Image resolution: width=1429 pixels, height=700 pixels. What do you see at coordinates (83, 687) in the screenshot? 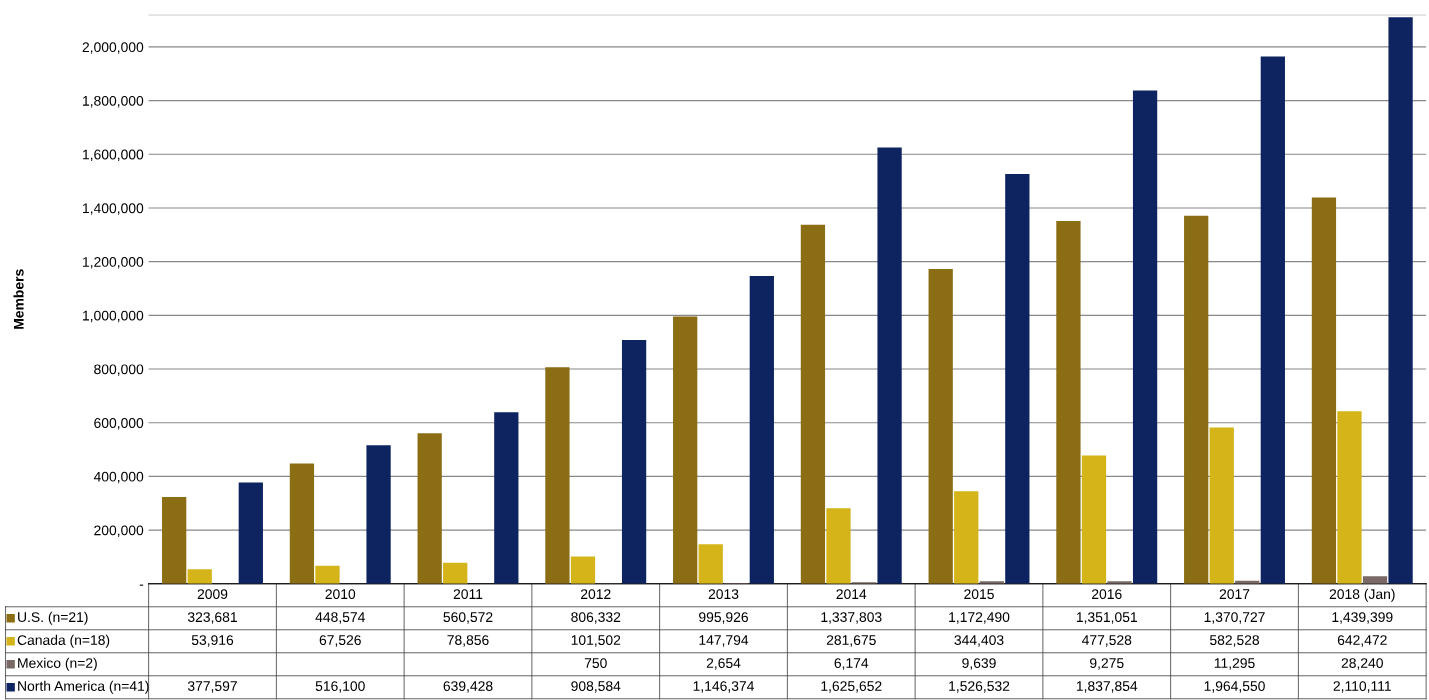
I see `legend-label: North America (n=41)` at bounding box center [83, 687].